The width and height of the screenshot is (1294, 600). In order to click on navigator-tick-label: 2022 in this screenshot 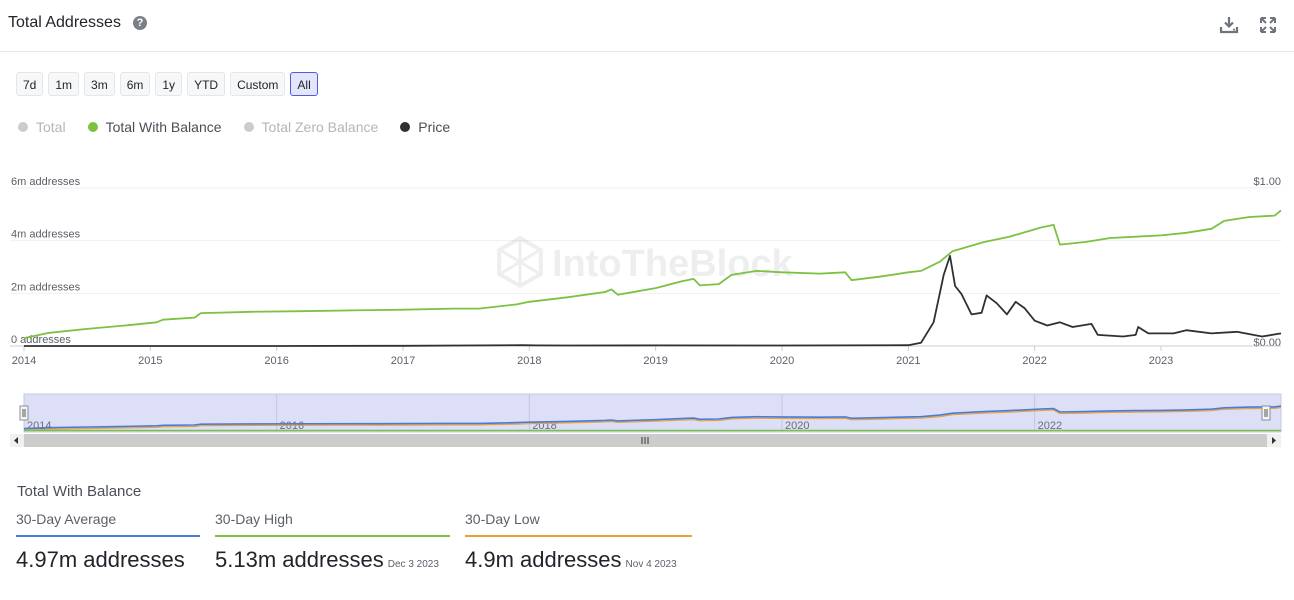, I will do `click(1050, 426)`.